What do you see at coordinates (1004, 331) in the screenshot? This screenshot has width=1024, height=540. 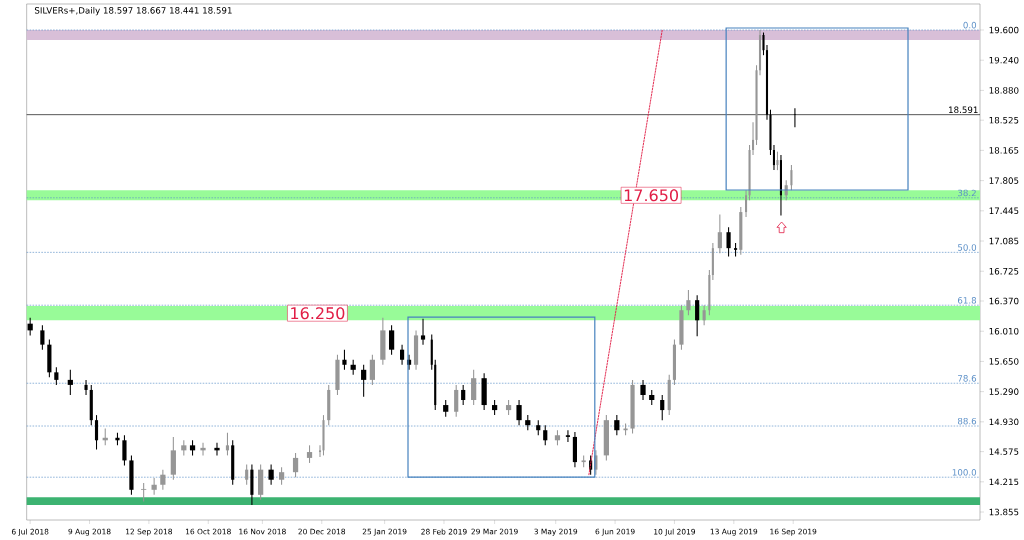 I see `y-tick-label: 16.010` at bounding box center [1004, 331].